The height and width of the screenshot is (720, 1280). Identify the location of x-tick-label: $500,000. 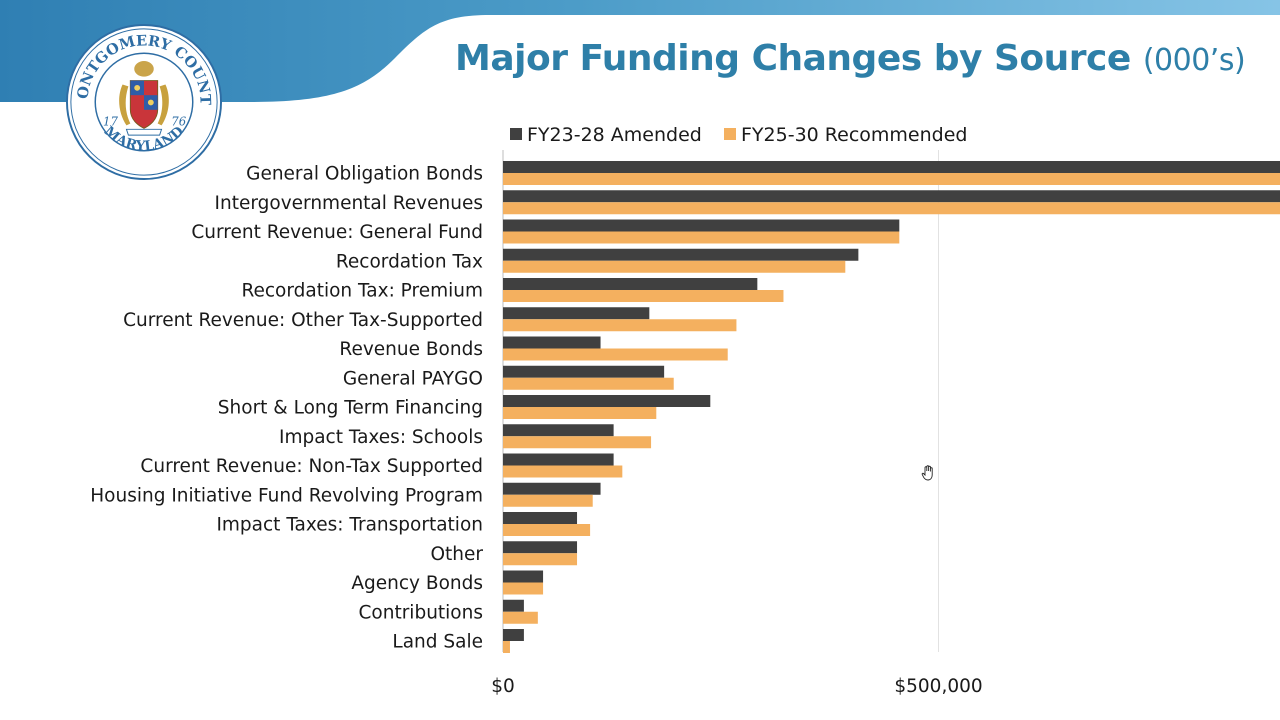
(938, 686).